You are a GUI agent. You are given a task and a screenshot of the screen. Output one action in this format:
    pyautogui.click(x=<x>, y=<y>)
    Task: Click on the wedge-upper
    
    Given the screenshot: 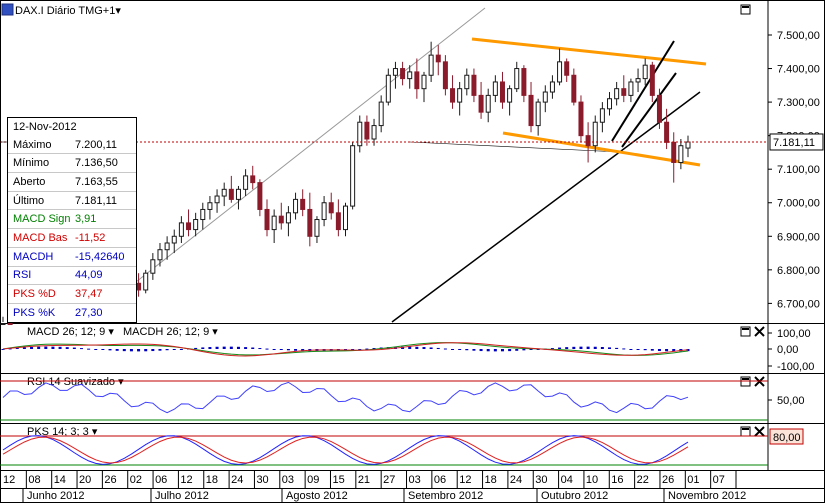 What is the action you would take?
    pyautogui.click(x=643, y=91)
    